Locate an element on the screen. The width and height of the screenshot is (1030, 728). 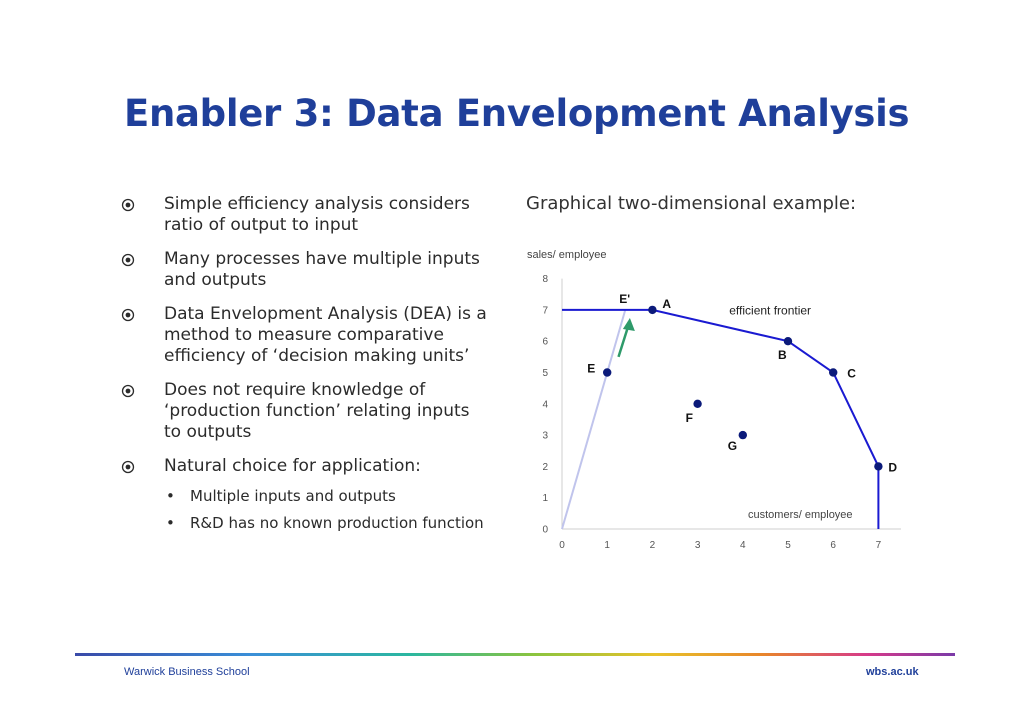
point-label-a: A is located at coordinates (666, 304).